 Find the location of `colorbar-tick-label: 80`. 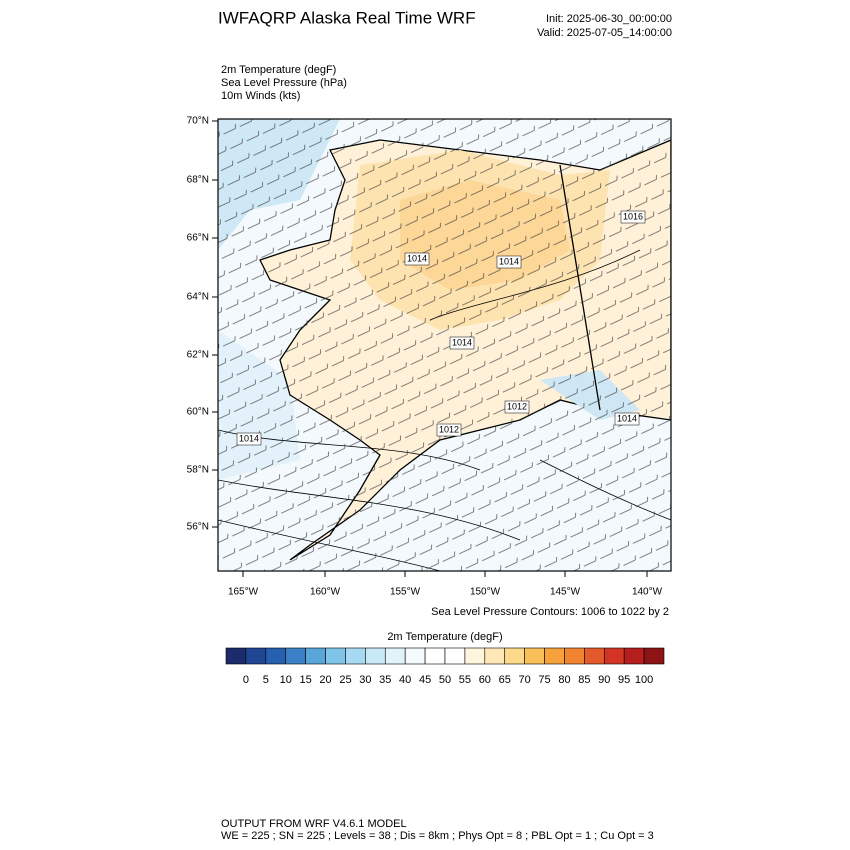

colorbar-tick-label: 80 is located at coordinates (564, 680).